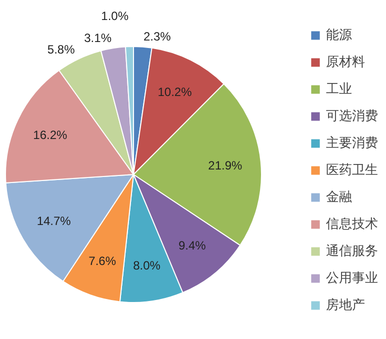  What do you see at coordinates (352, 143) in the screenshot?
I see `legend-label: 主要消费` at bounding box center [352, 143].